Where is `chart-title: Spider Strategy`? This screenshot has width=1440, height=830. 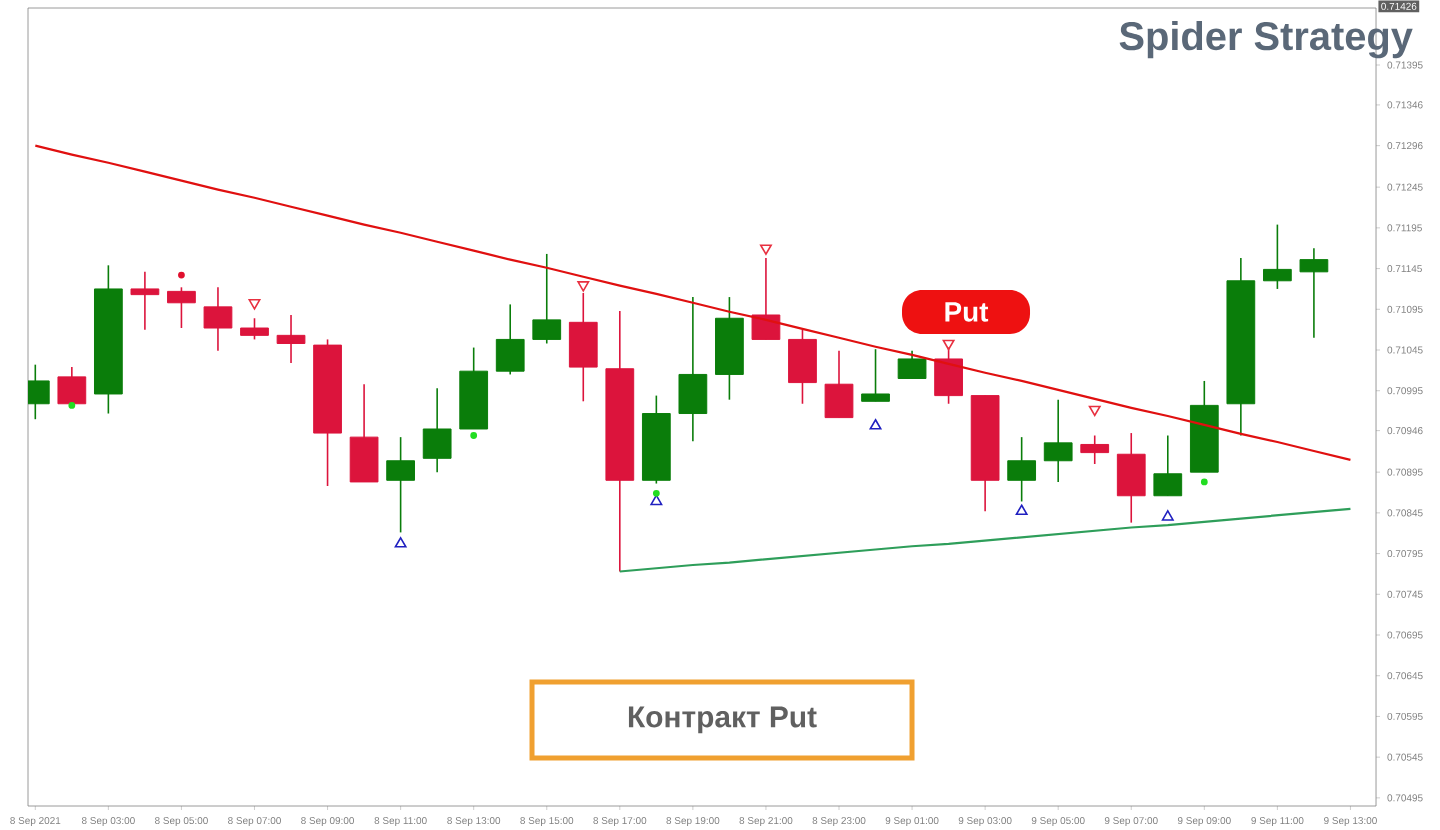 chart-title: Spider Strategy is located at coordinates (1266, 40).